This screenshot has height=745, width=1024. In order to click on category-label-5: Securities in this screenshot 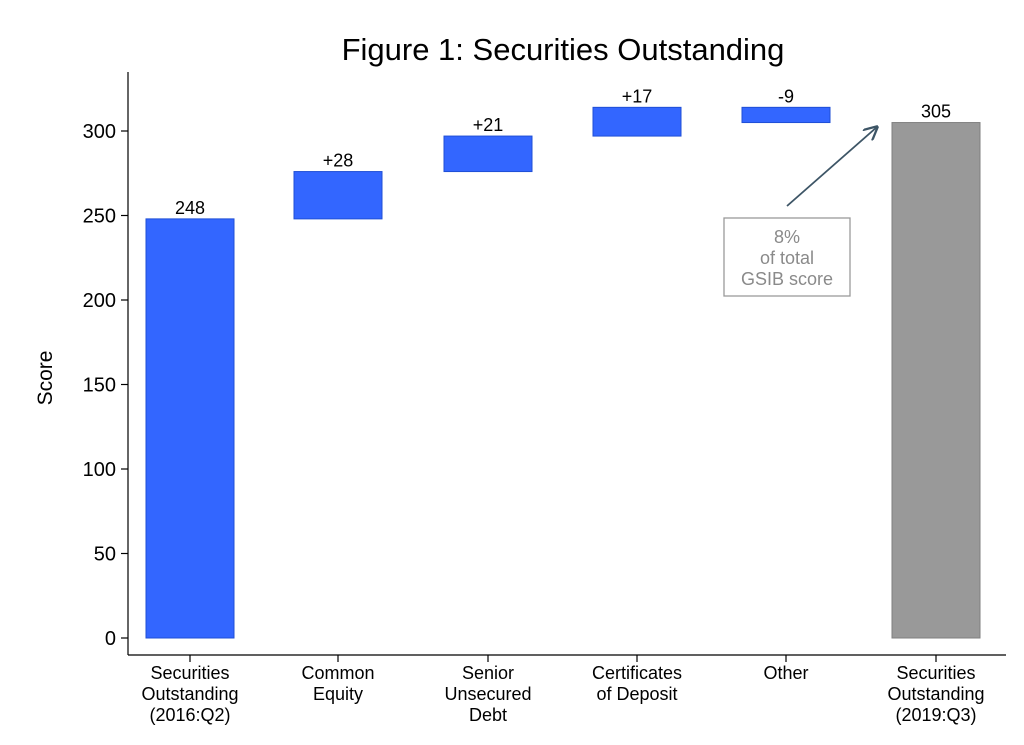, I will do `click(935, 673)`.